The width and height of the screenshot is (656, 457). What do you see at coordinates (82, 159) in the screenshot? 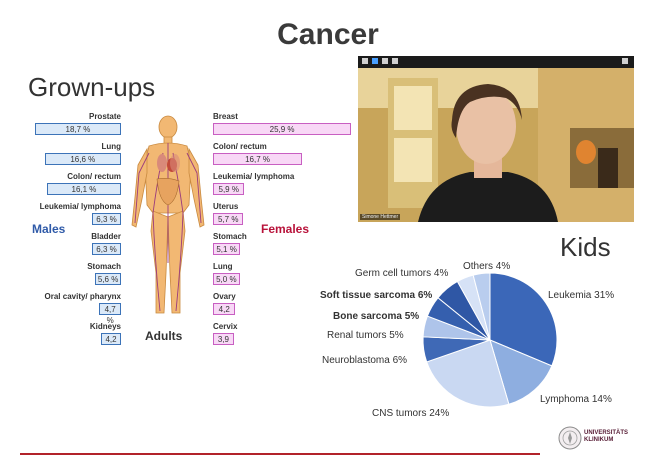
I see `male-cancer-bar: 16,6 %` at bounding box center [82, 159].